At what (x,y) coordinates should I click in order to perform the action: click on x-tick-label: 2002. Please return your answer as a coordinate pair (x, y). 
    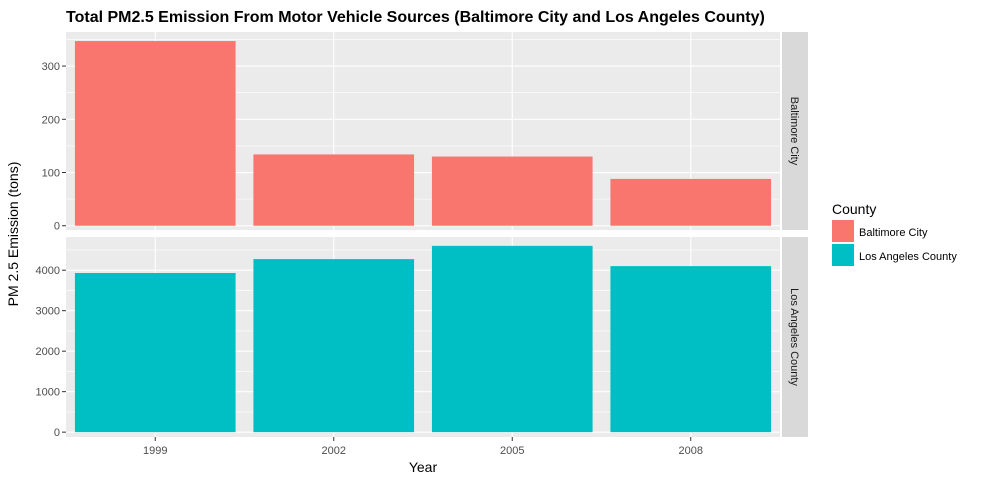
    Looking at the image, I should click on (334, 451).